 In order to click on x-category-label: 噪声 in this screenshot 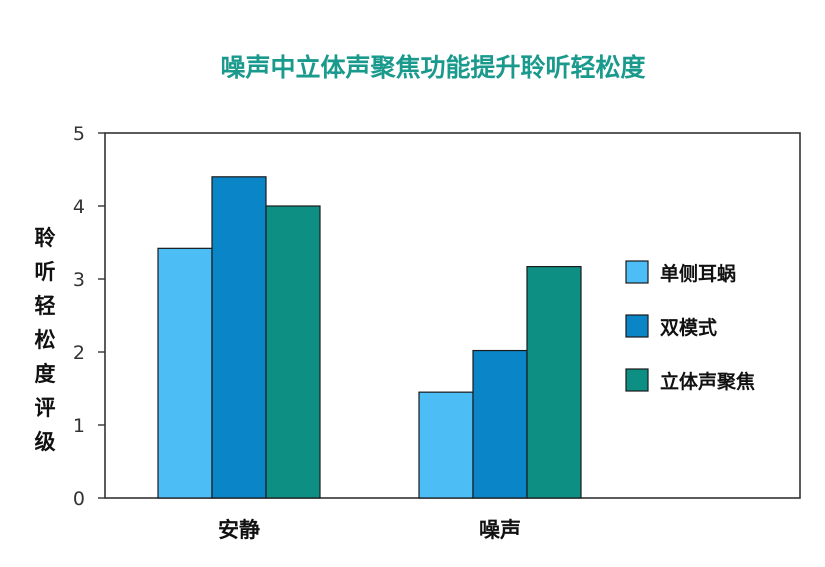, I will do `click(500, 530)`.